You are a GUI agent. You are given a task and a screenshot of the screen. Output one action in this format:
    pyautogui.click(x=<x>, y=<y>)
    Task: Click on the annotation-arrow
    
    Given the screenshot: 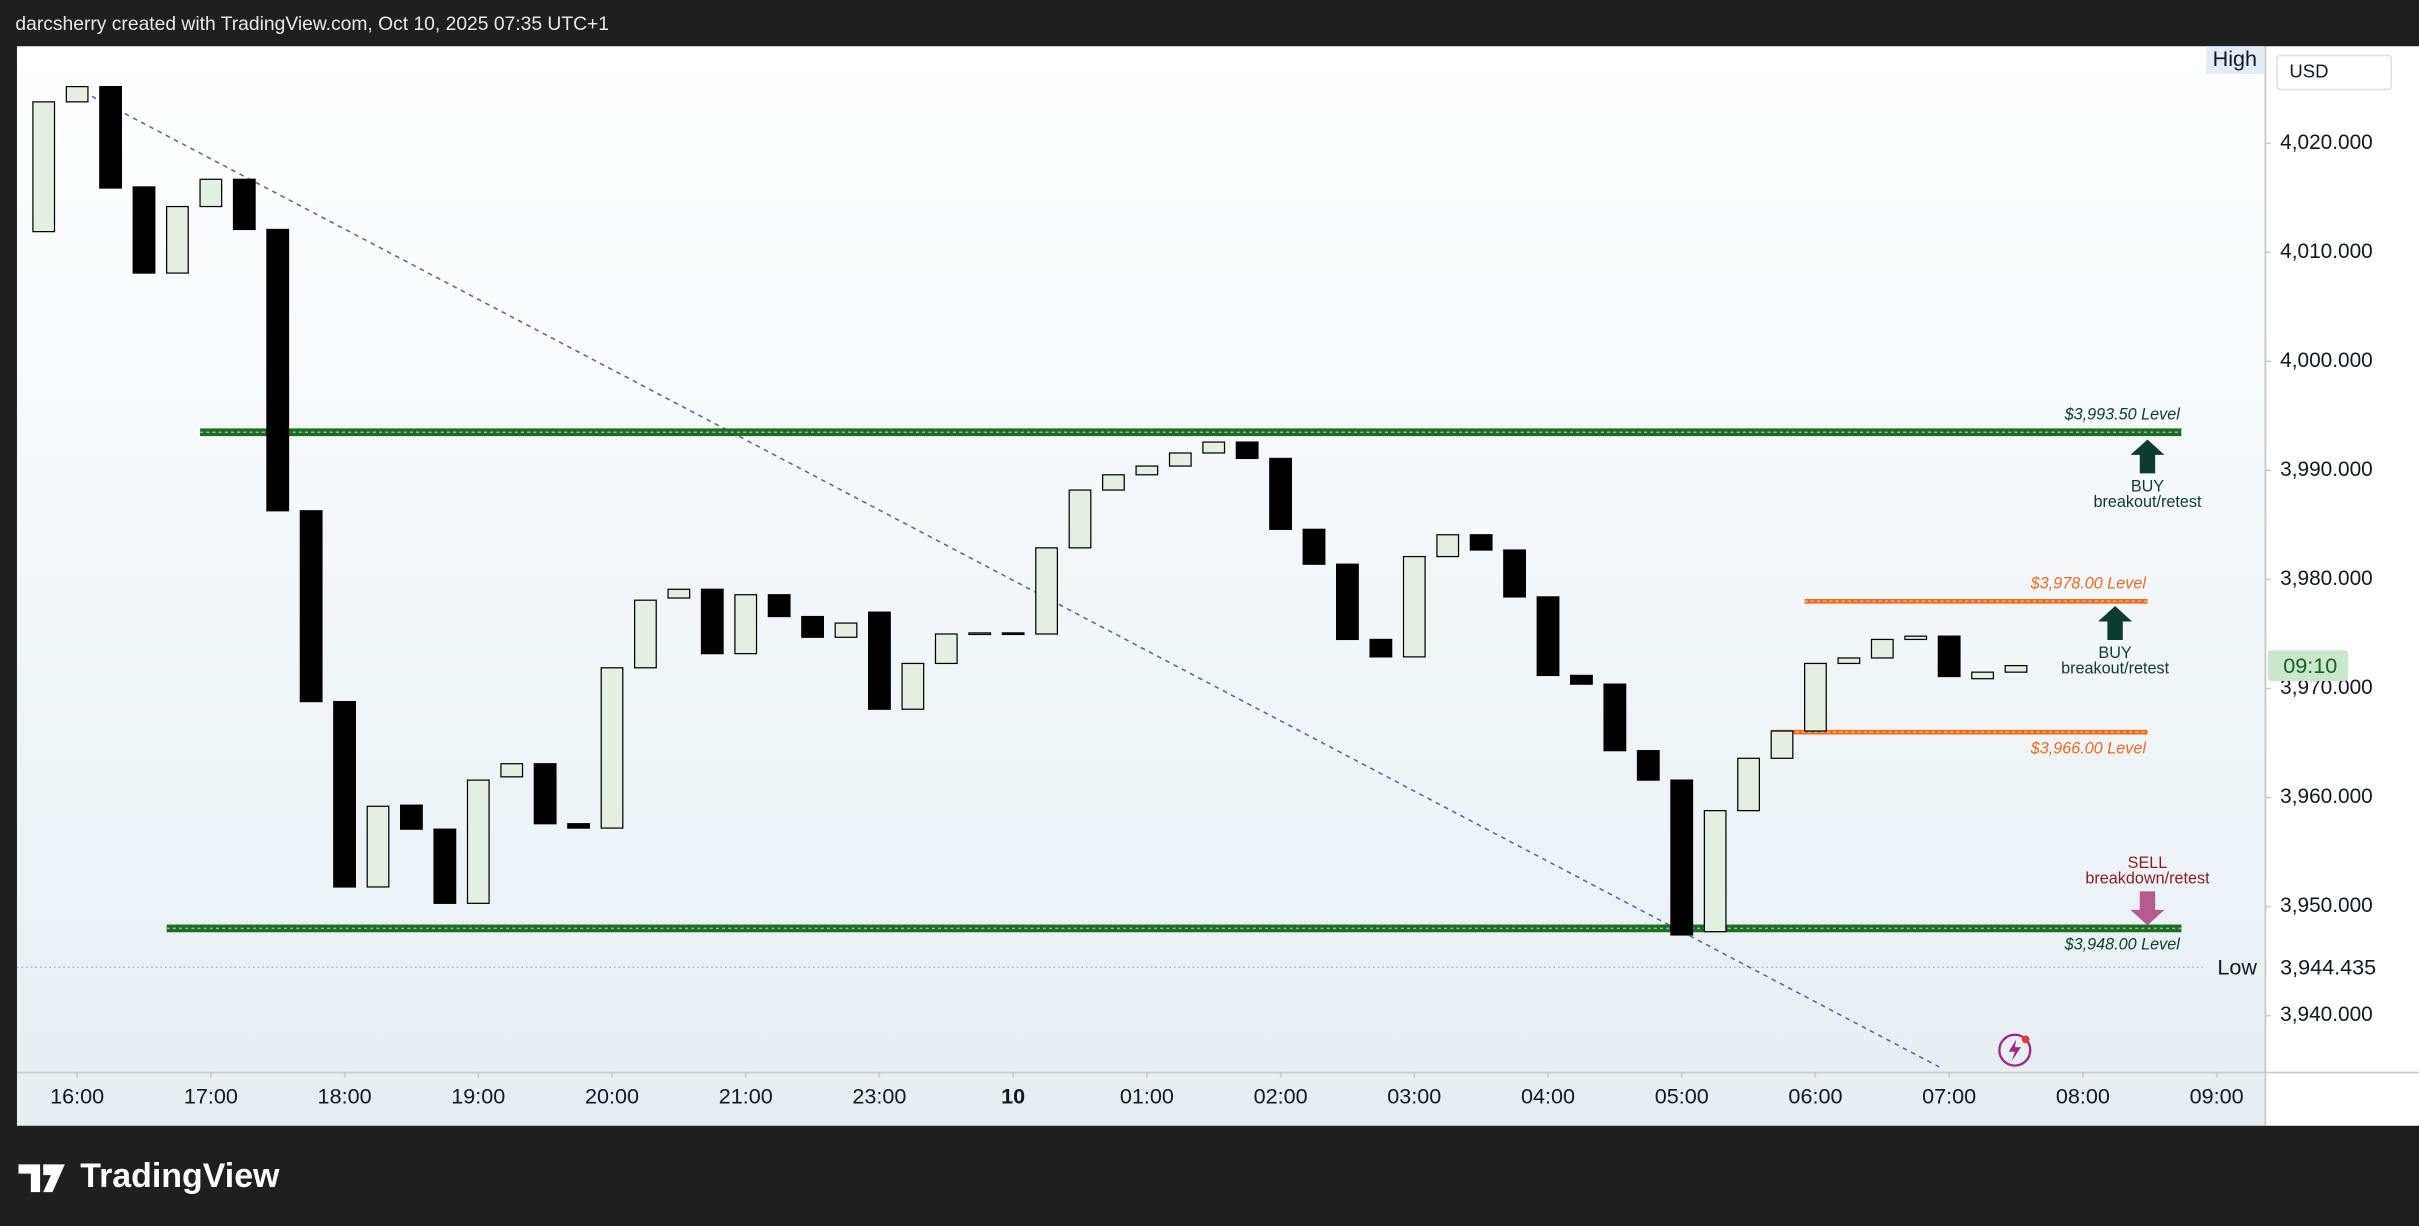 What is the action you would take?
    pyautogui.click(x=2147, y=456)
    